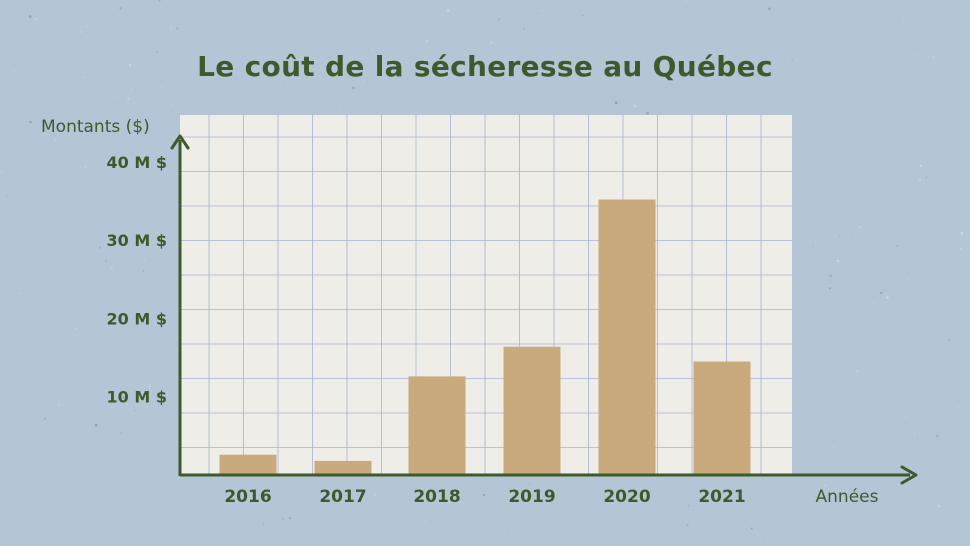  I want to click on bar-2020, so click(627, 337).